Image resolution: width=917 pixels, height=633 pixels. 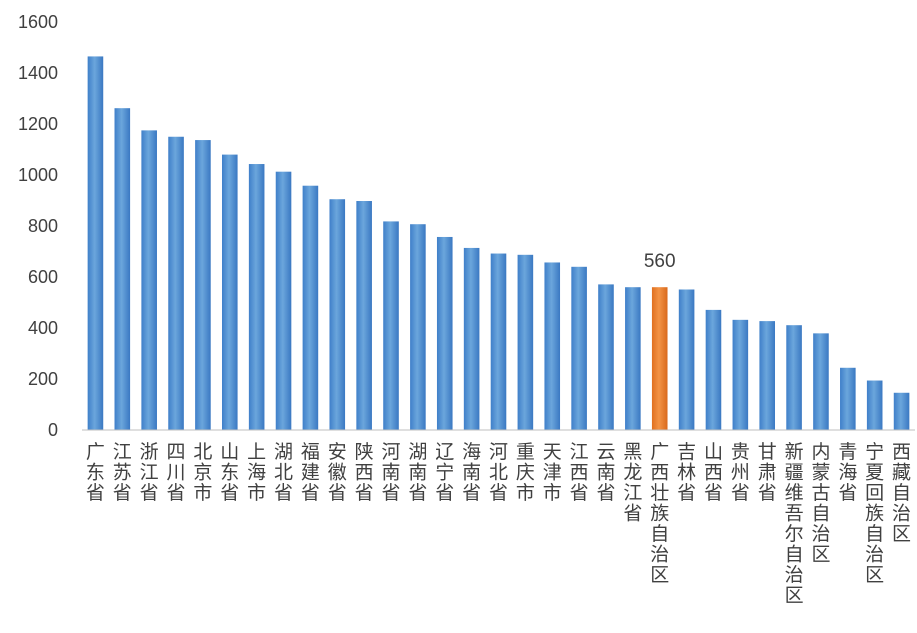 I want to click on x-tick-label: 浙江省, so click(x=149, y=472).